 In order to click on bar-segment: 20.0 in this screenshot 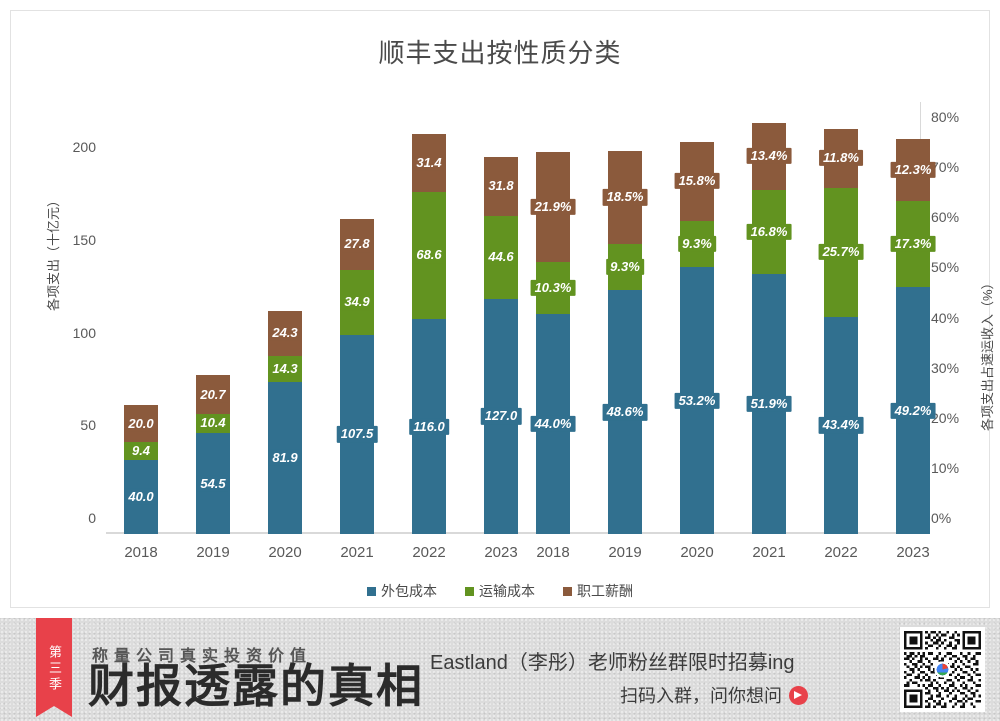, I will do `click(141, 424)`.